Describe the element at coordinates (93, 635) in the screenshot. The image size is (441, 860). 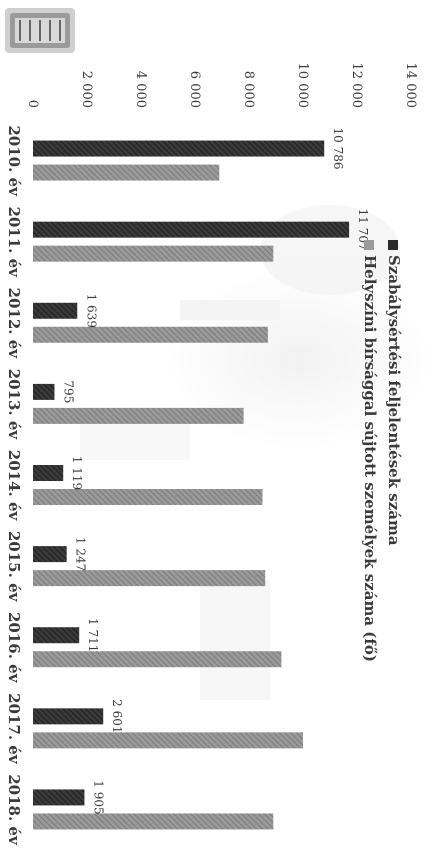
I see `data-label: 1 711` at that location.